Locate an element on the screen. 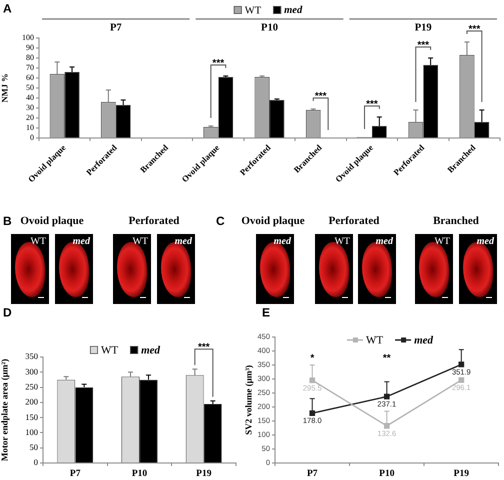 The image size is (504, 480). y-tick-label: 90 is located at coordinates (30, 47).